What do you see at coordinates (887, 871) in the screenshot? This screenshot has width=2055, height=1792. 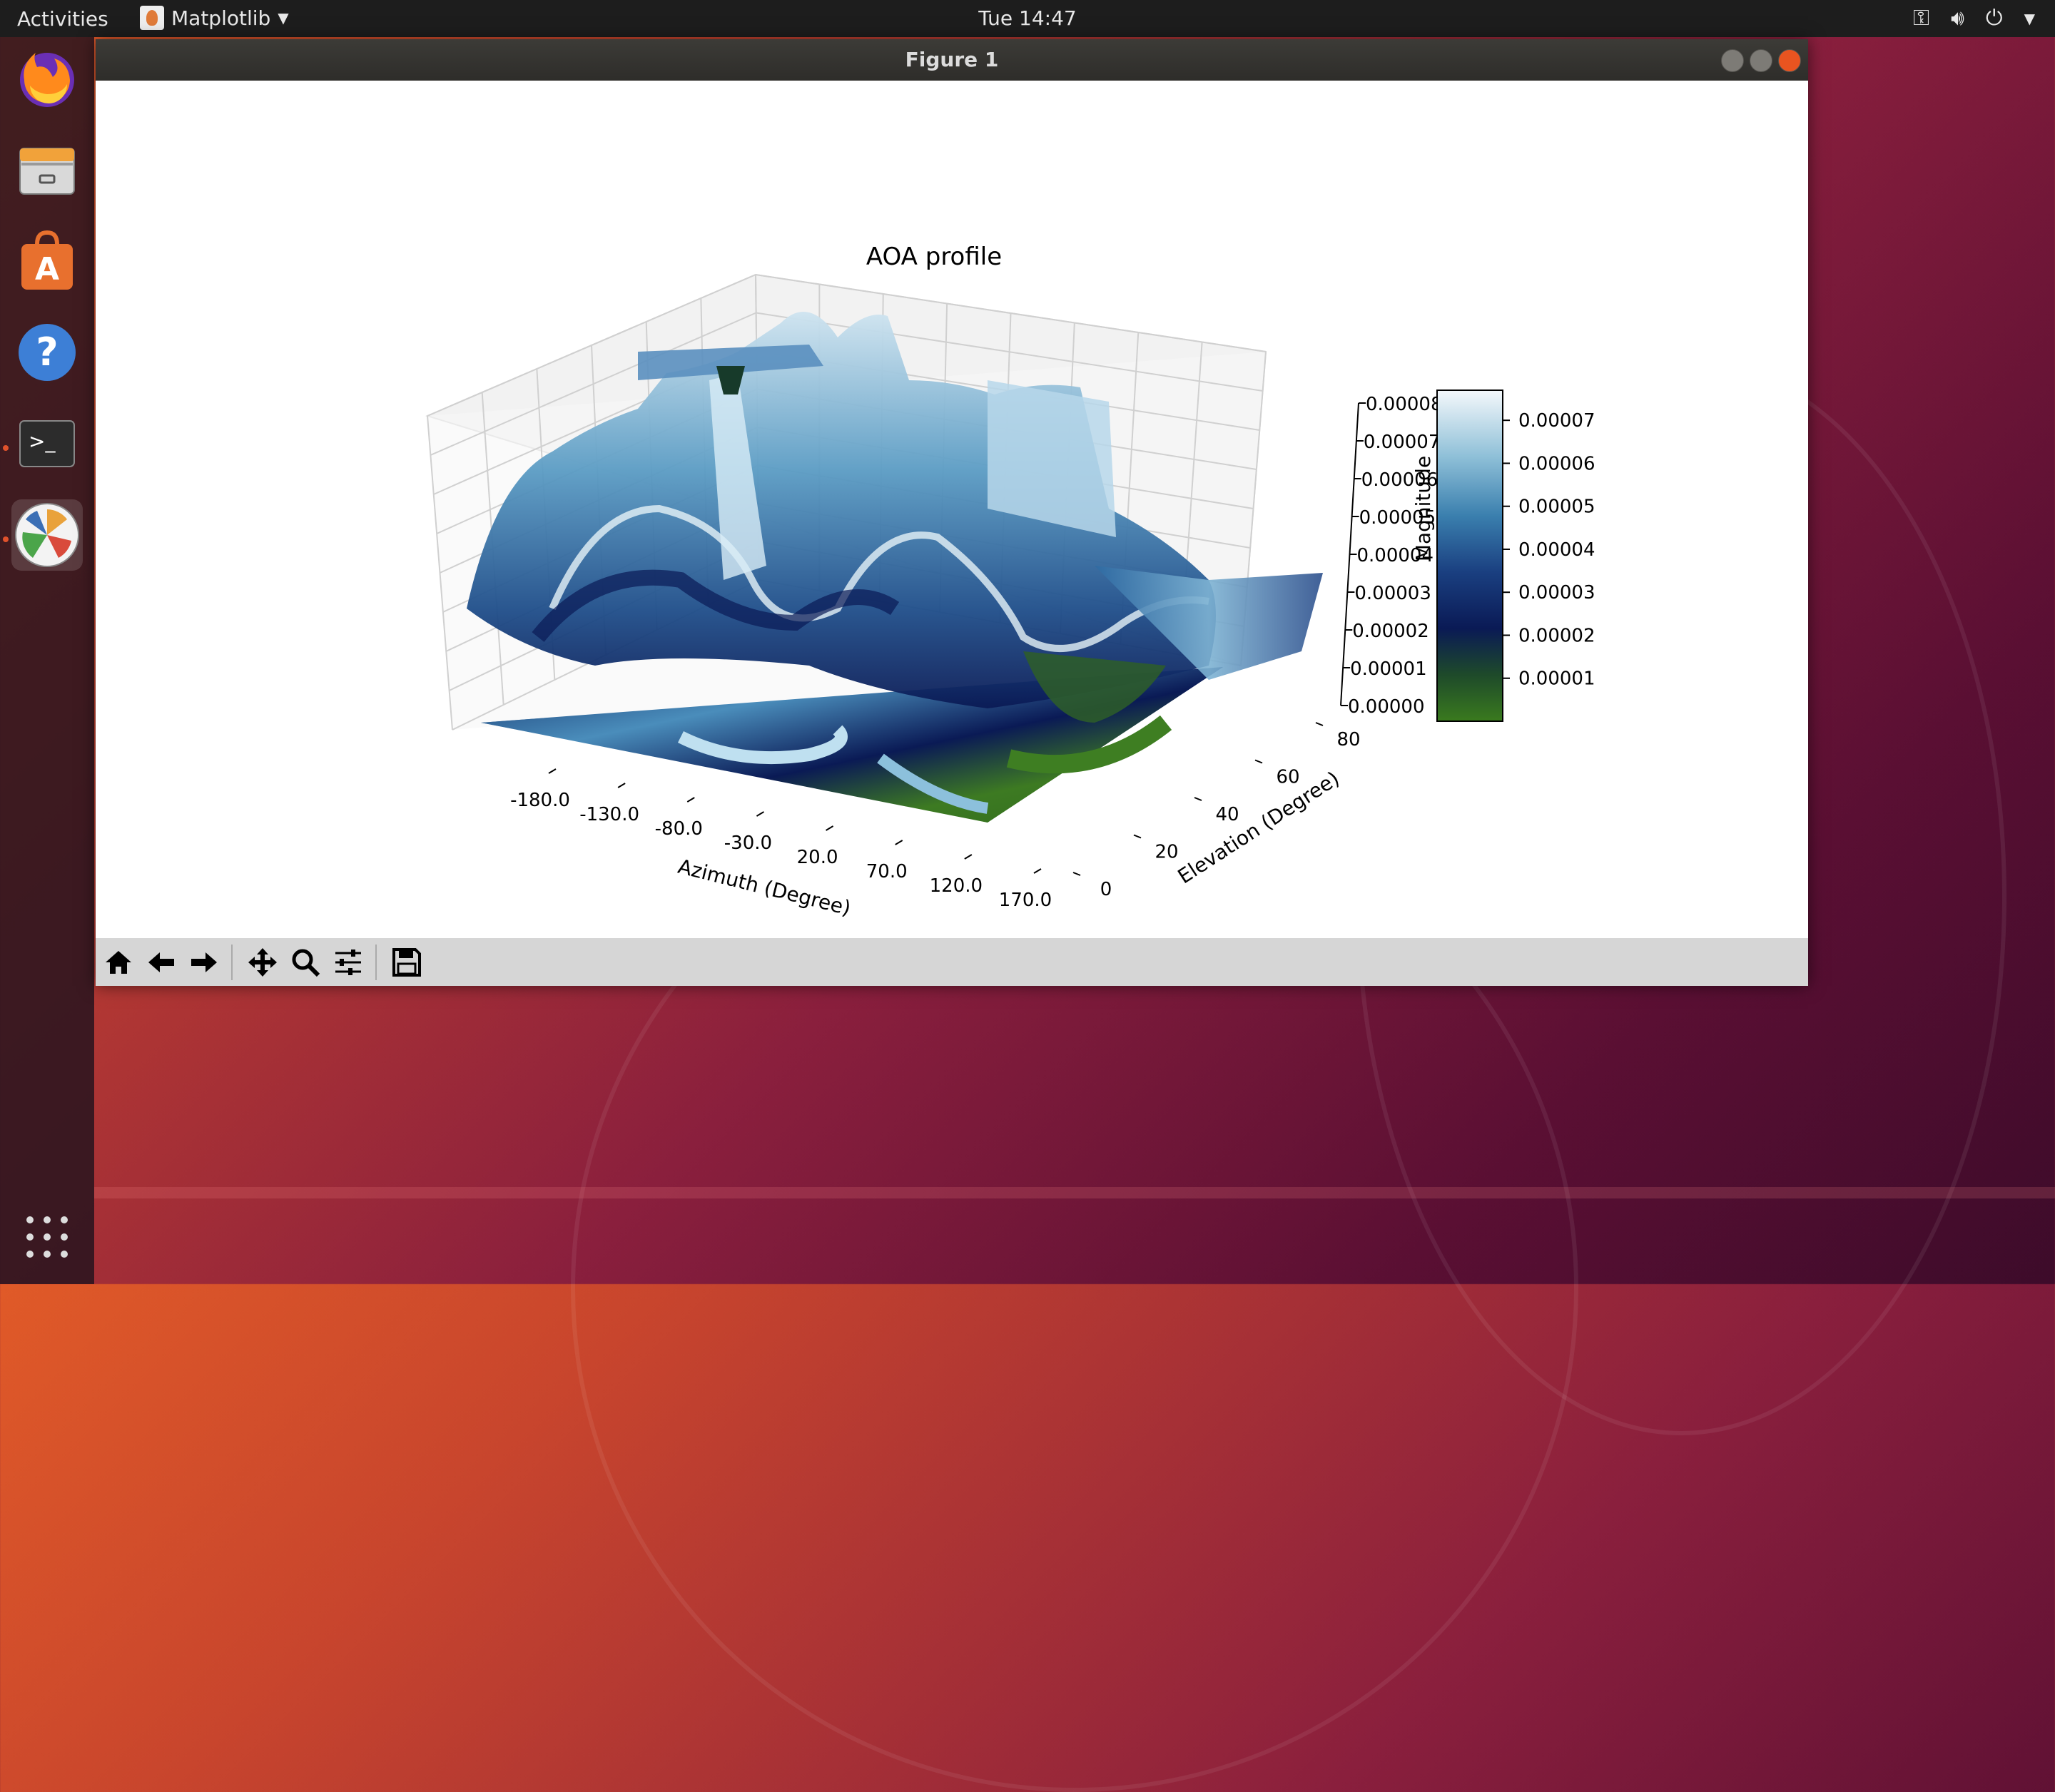 I see `x-tick-label: 70.0` at bounding box center [887, 871].